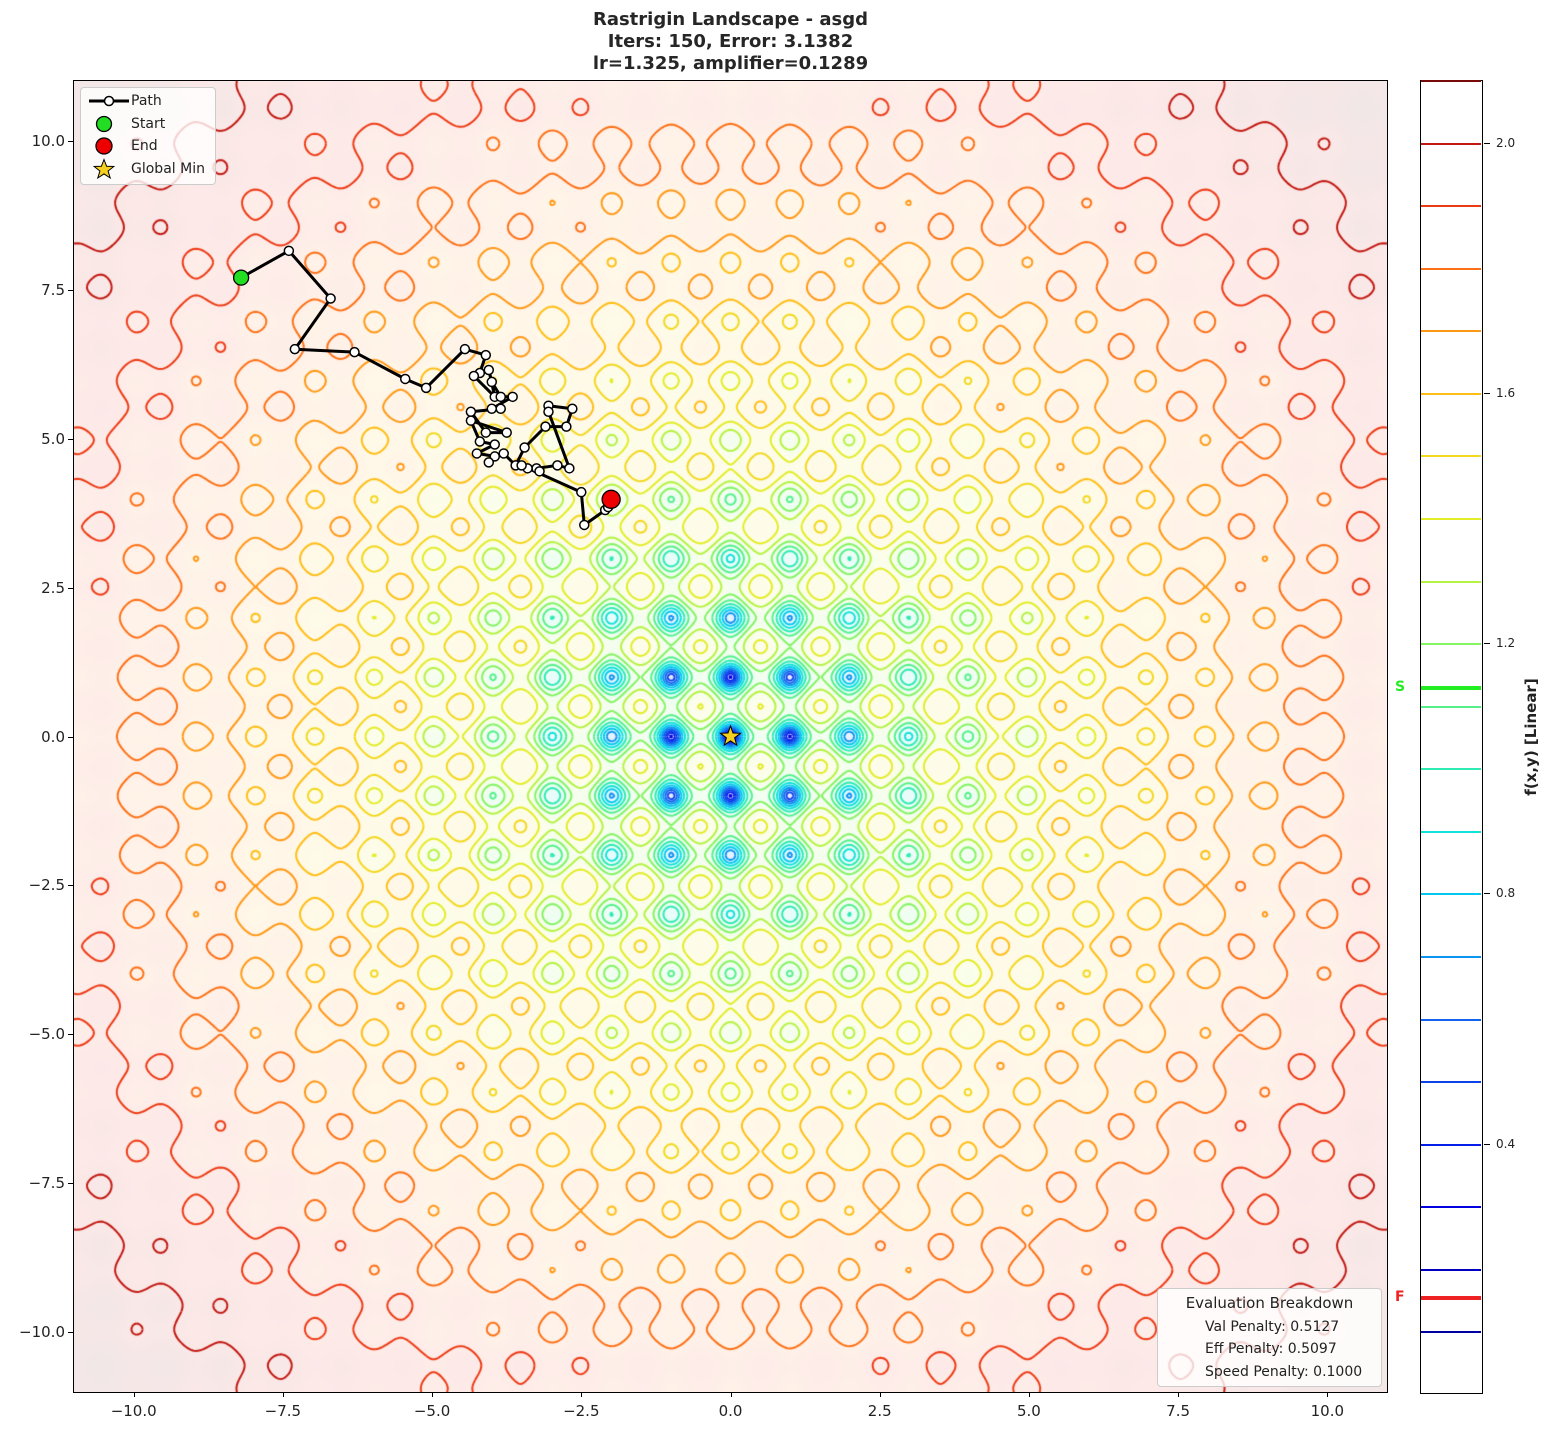 The height and width of the screenshot is (1435, 1555). What do you see at coordinates (879, 1411) in the screenshot?
I see `x-tick-label: 2.5` at bounding box center [879, 1411].